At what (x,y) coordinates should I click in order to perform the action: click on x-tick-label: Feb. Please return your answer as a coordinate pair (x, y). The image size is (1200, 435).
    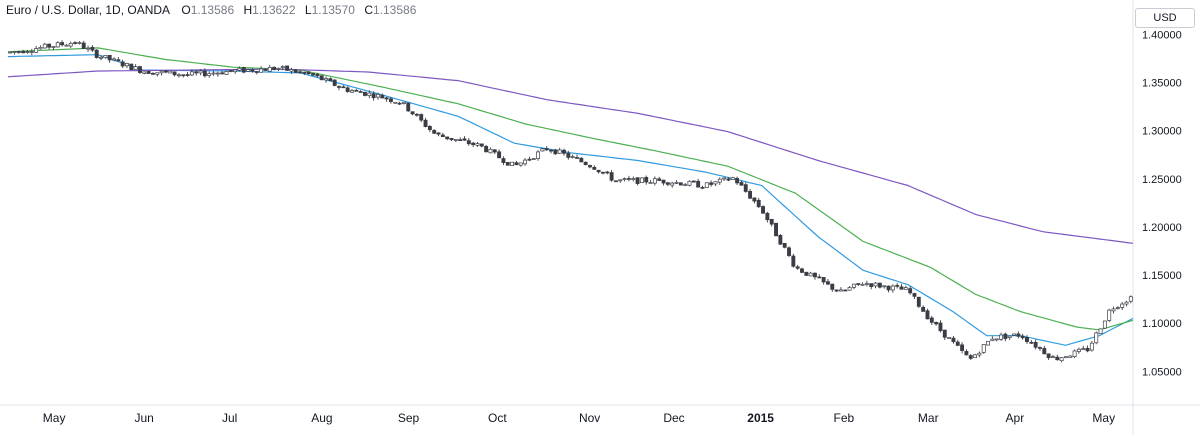
    Looking at the image, I should click on (844, 418).